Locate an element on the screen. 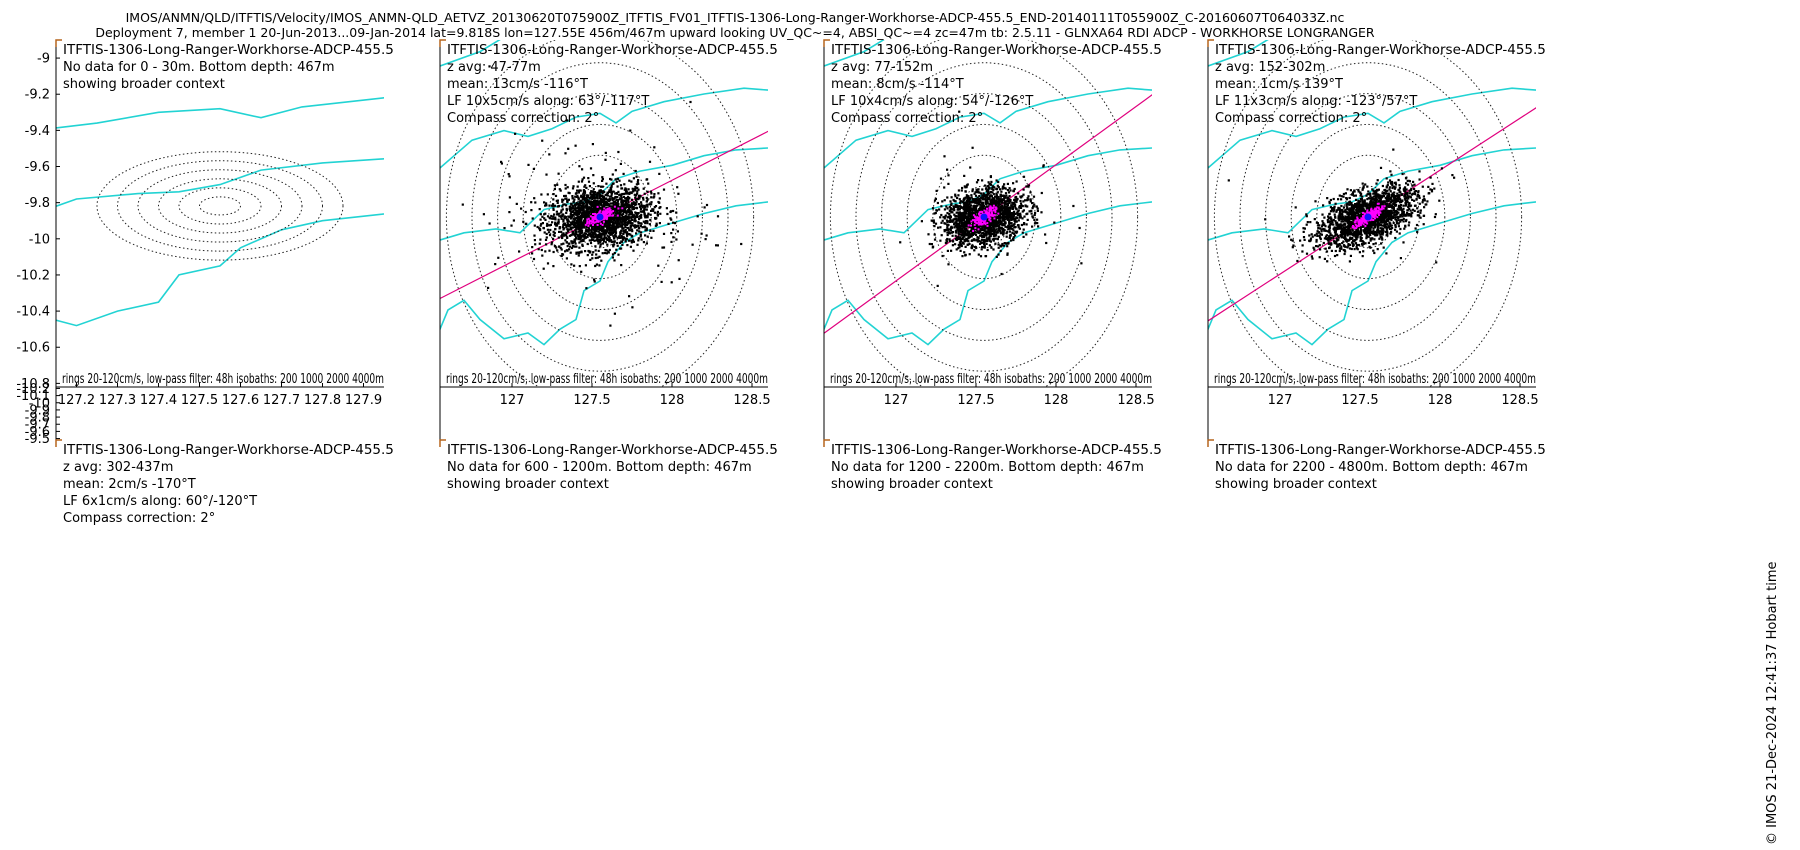  y-tick-label: -10.6 is located at coordinates (33, 348).